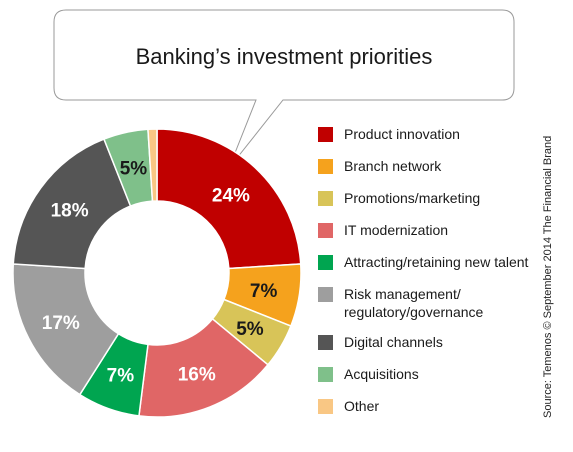 The height and width of the screenshot is (452, 573). Describe the element at coordinates (414, 312) in the screenshot. I see `legend-label-5-line-1: regulatory/governance` at that location.